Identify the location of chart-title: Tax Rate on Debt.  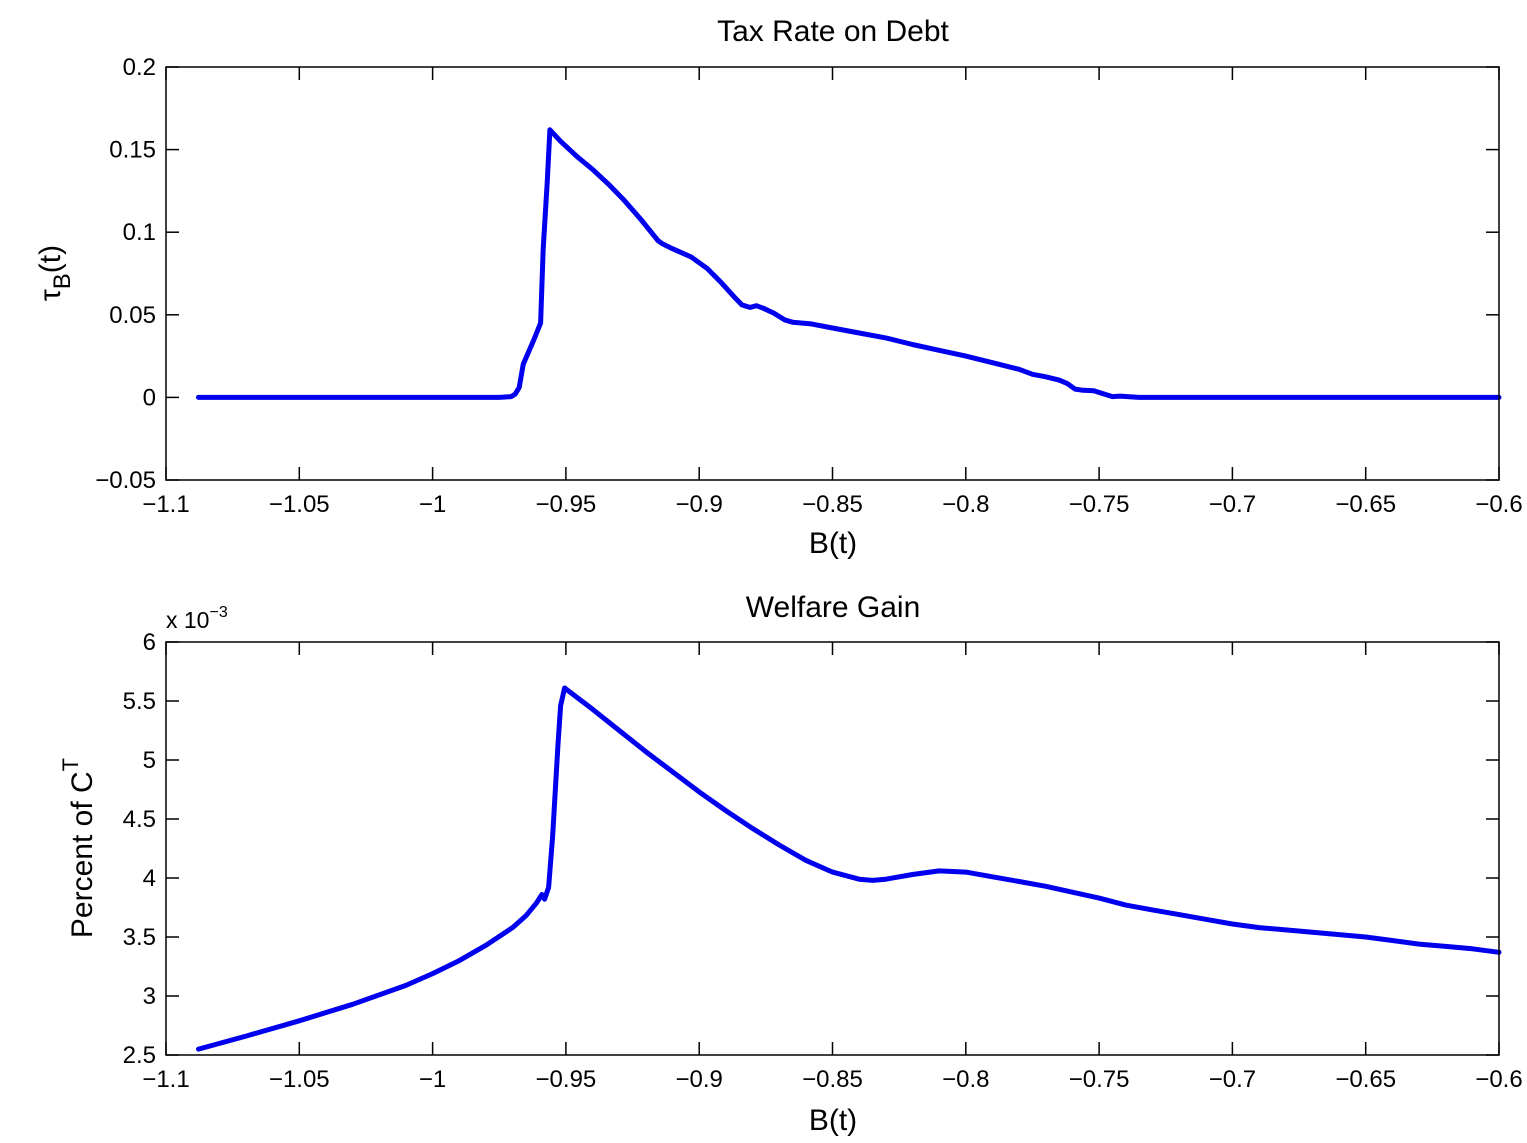
(833, 31).